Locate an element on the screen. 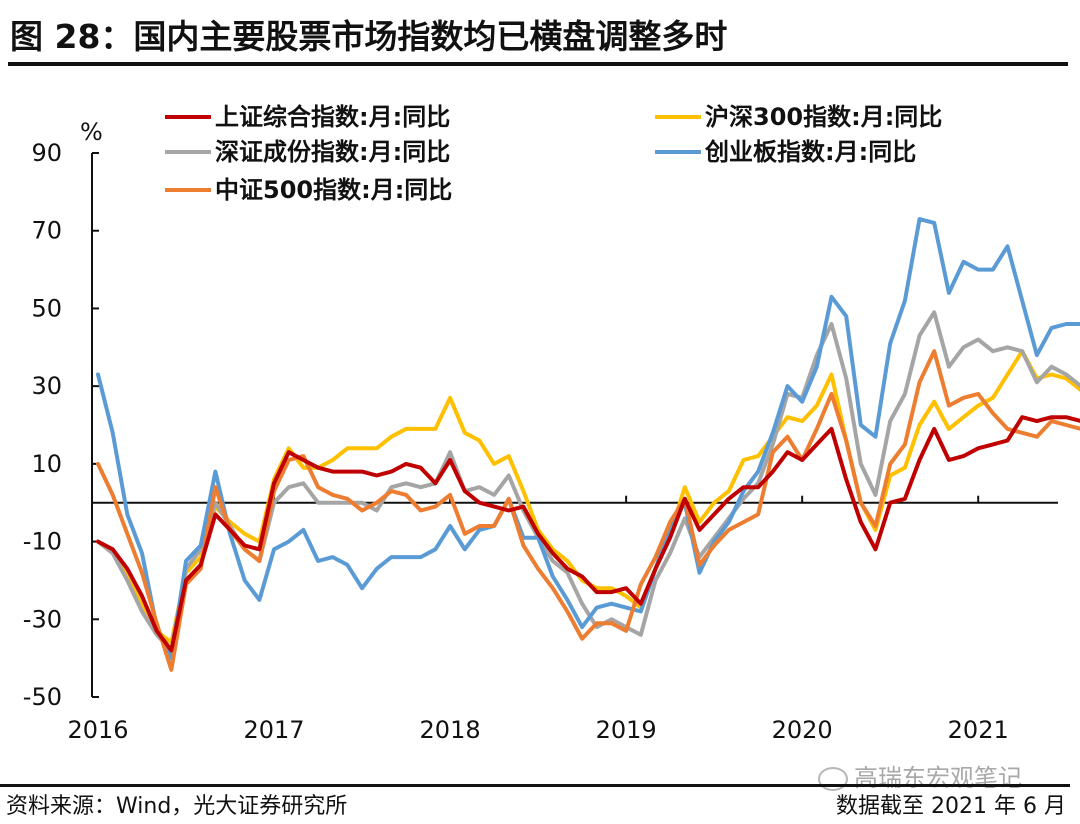  x-tick-label: 2018 is located at coordinates (450, 730).